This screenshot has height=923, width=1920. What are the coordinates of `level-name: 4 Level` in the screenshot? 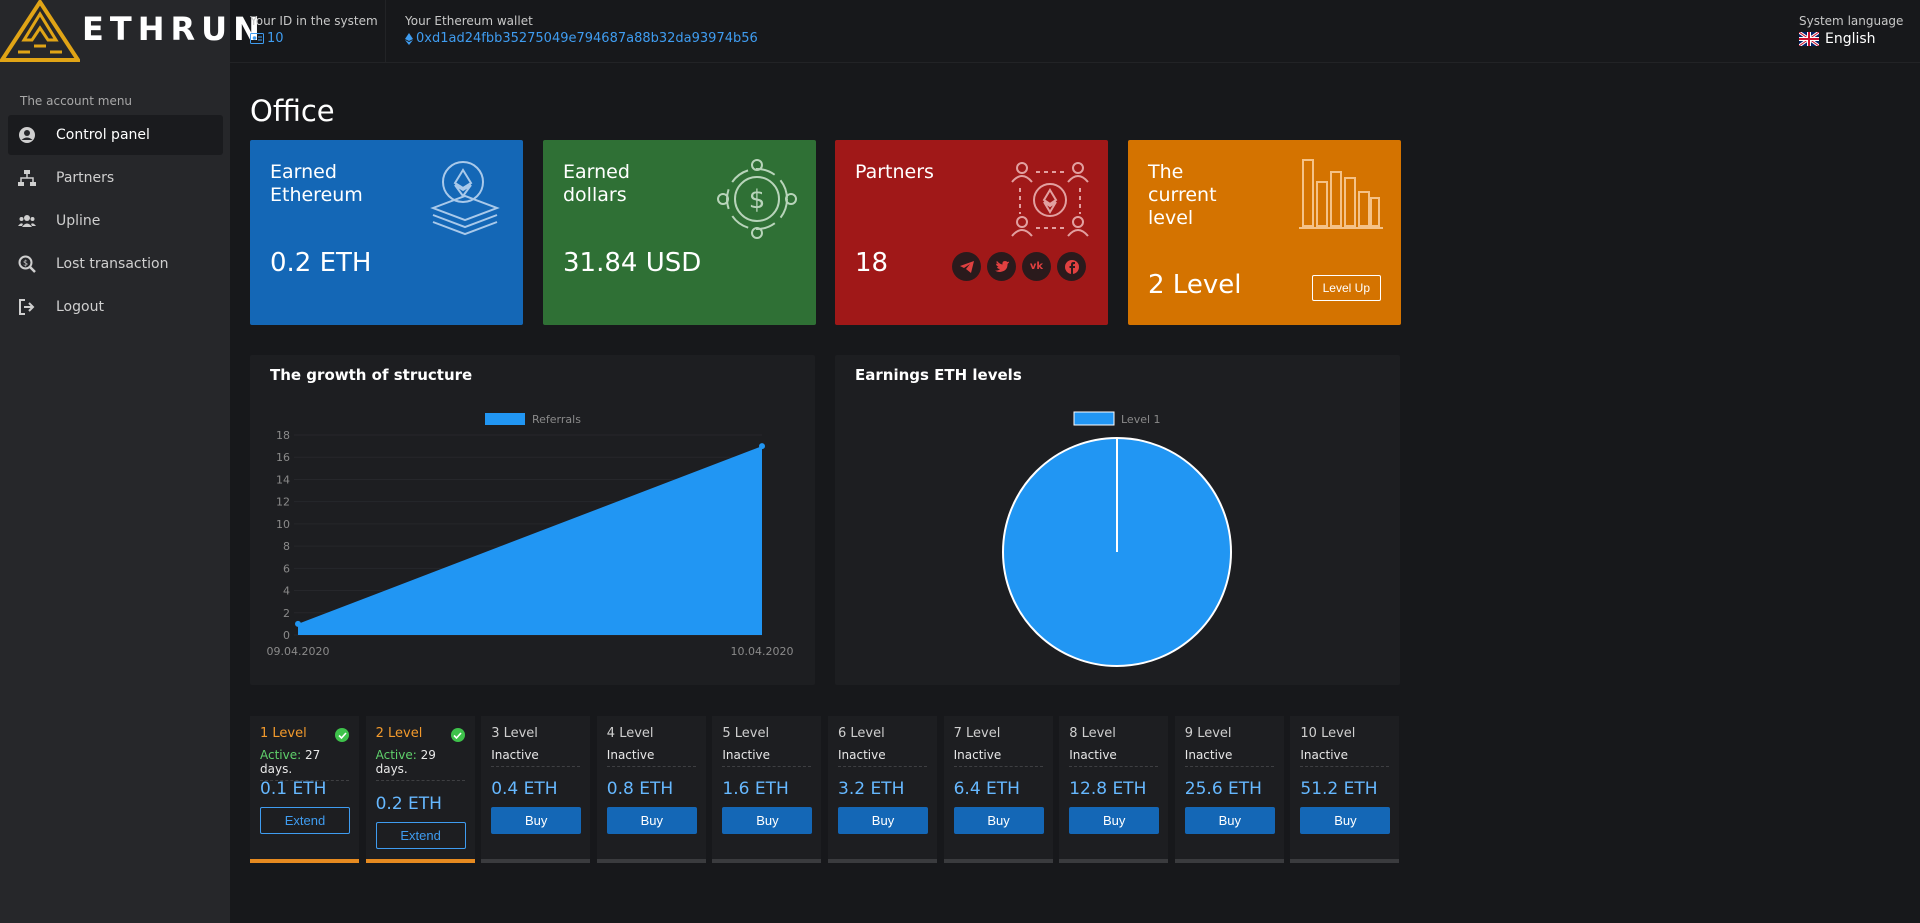 It's located at (630, 733).